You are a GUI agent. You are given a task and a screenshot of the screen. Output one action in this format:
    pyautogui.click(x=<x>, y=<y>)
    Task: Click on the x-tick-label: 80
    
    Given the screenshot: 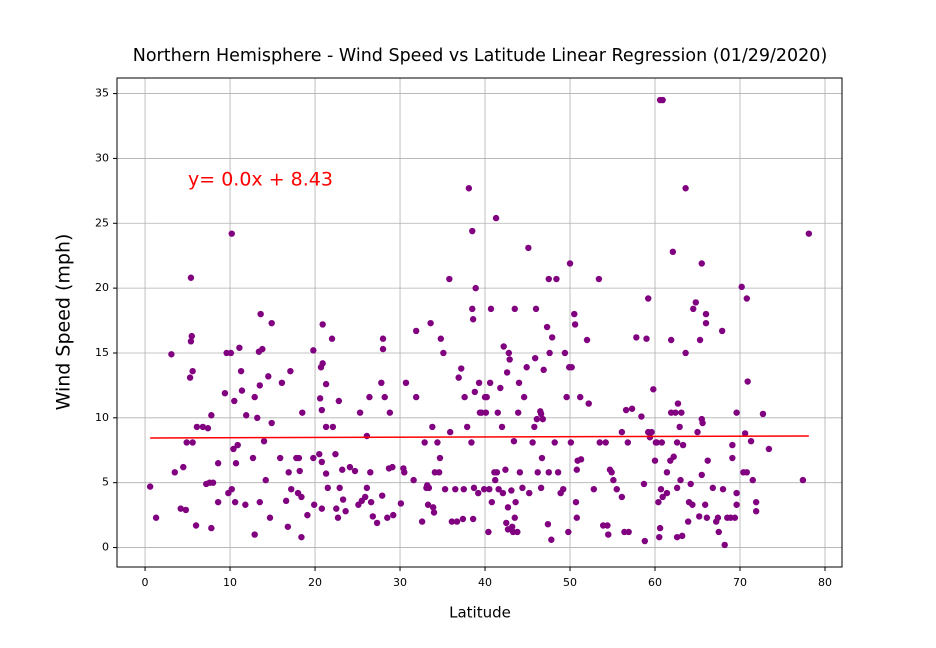 What is the action you would take?
    pyautogui.click(x=825, y=582)
    